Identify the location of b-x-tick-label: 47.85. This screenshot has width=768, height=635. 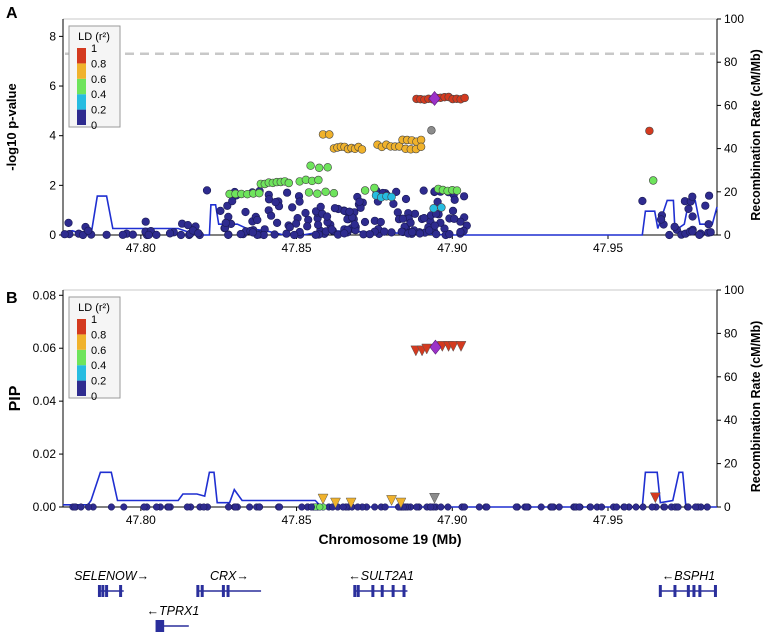
(297, 520).